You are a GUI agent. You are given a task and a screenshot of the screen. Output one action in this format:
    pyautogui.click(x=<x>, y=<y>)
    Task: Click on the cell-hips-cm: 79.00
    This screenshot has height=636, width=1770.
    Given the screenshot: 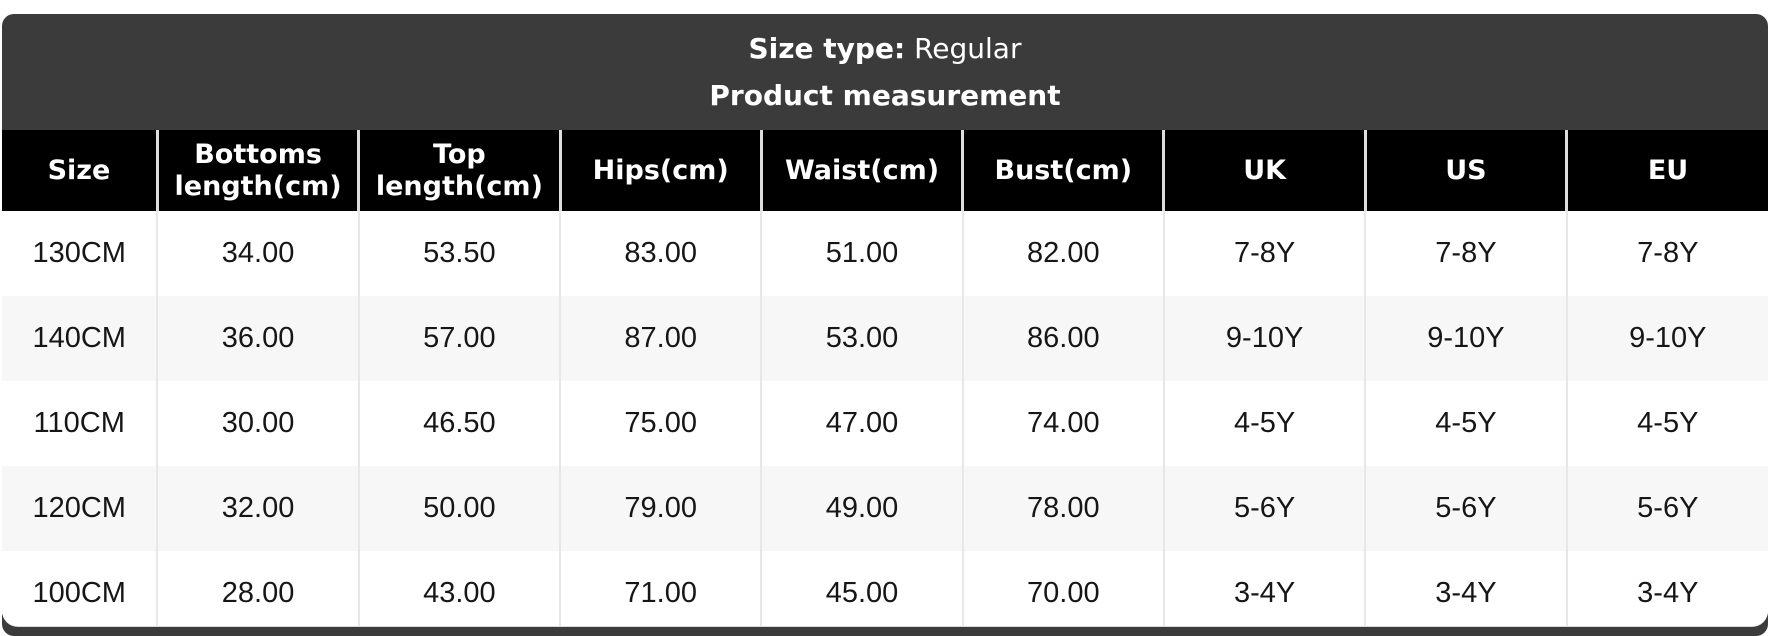 What is the action you would take?
    pyautogui.click(x=660, y=508)
    